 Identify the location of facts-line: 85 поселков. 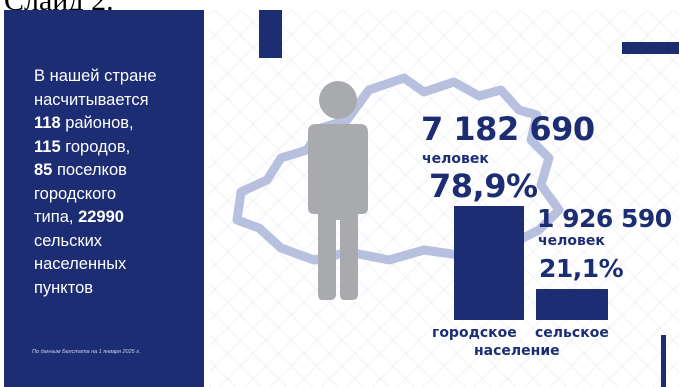
(116, 171).